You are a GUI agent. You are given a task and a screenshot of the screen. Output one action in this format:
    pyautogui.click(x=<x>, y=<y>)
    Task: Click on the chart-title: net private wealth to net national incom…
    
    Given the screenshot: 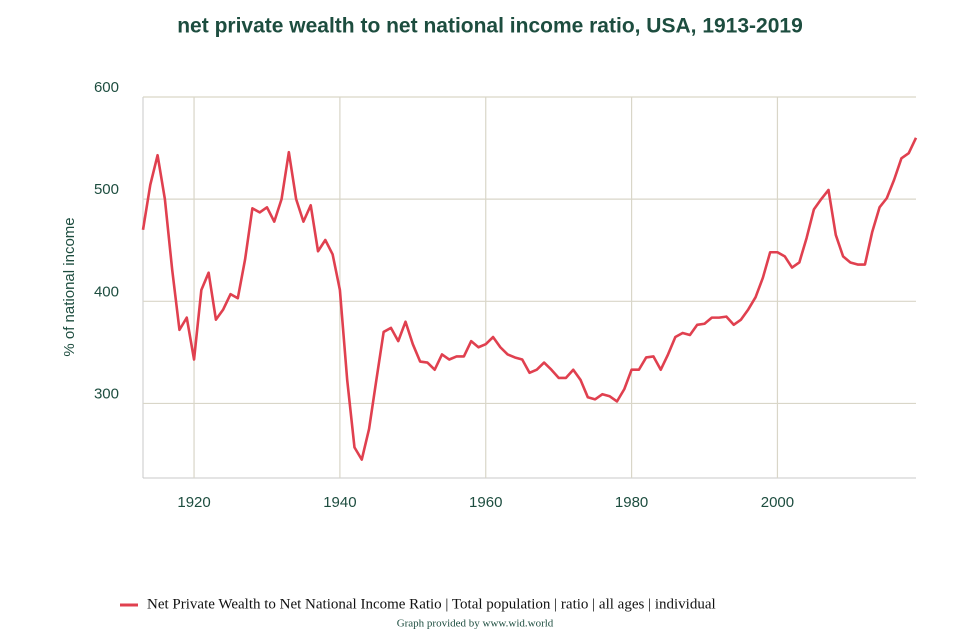 What is the action you would take?
    pyautogui.click(x=490, y=26)
    